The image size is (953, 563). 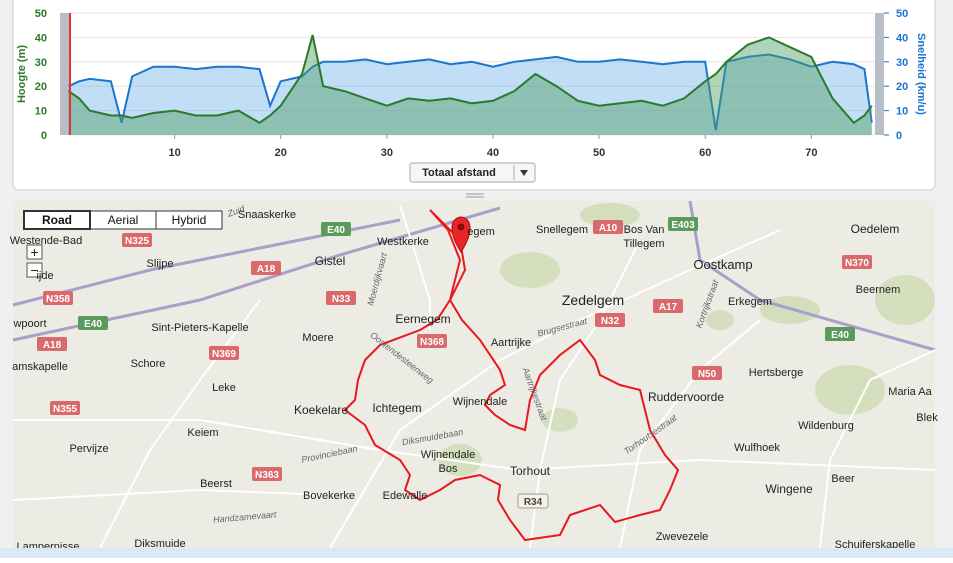 I want to click on status-bar, so click(x=476, y=553).